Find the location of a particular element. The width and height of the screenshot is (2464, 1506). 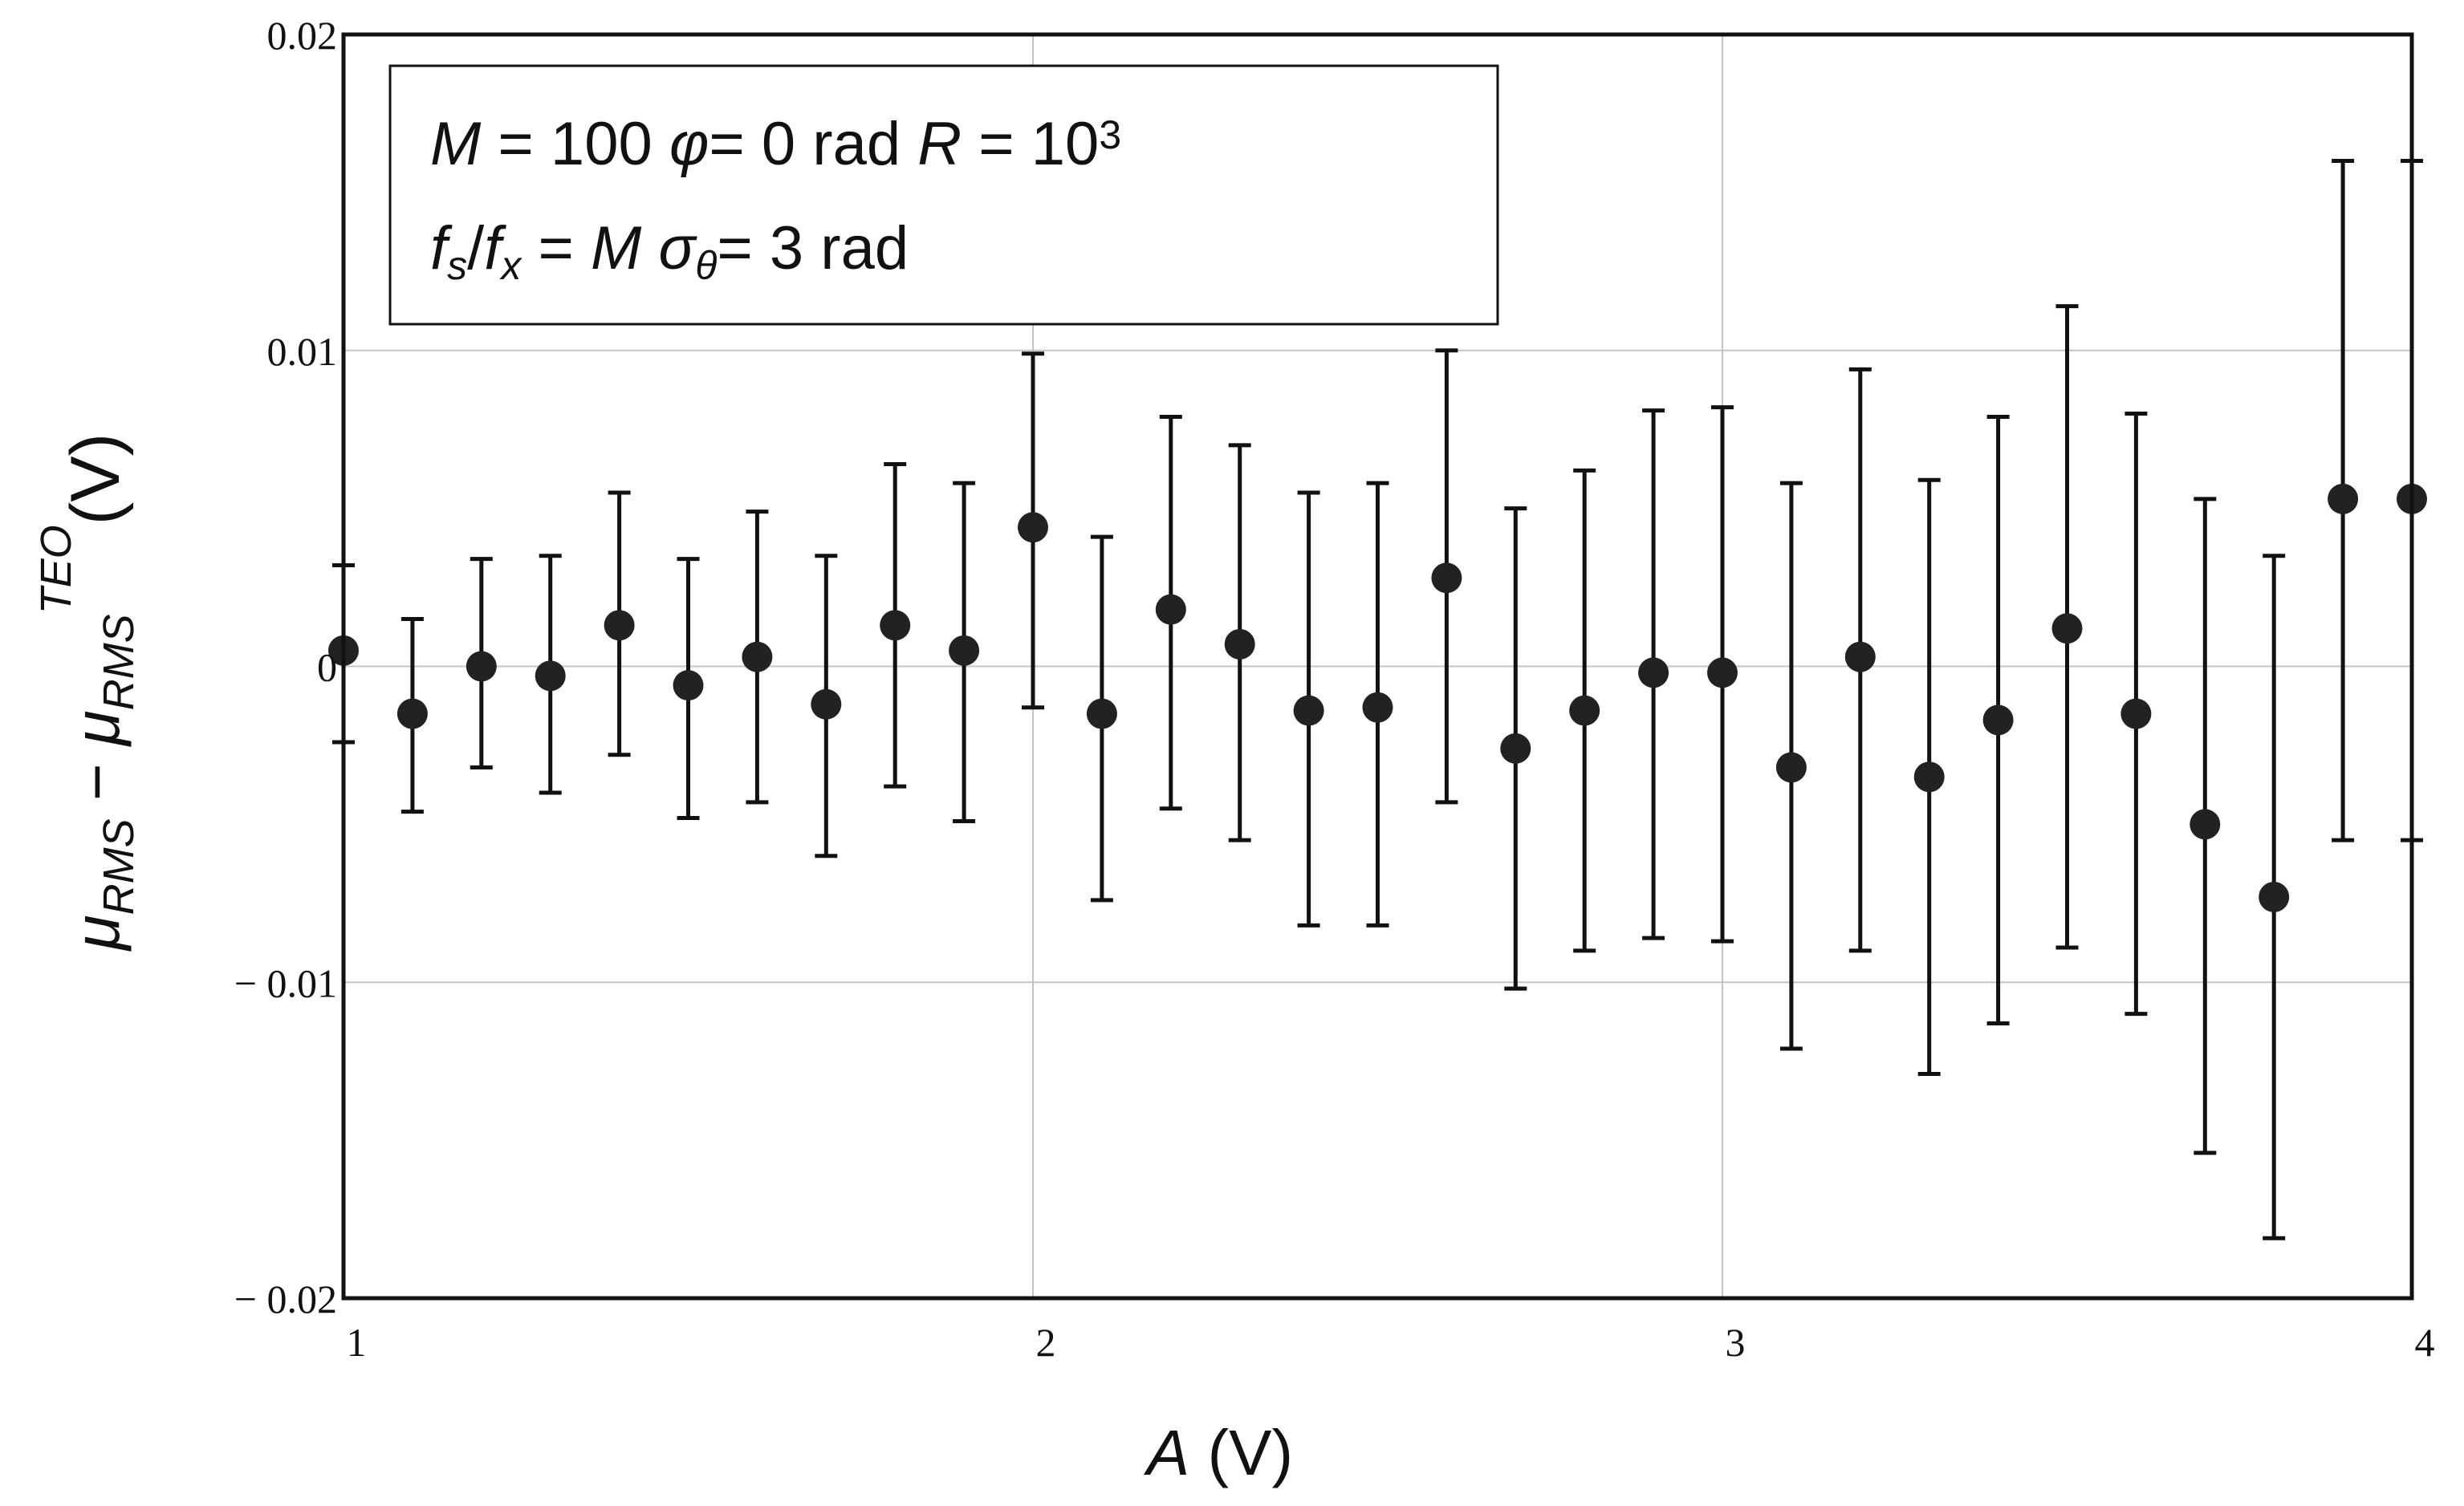

x-axis-label: A (V) is located at coordinates (1218, 1452).